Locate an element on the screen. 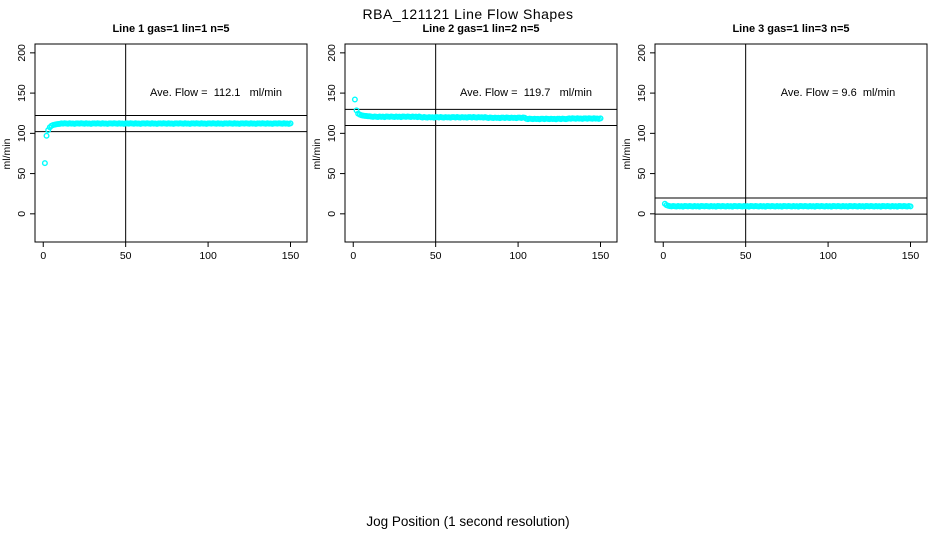 The height and width of the screenshot is (540, 936). plot2-title: Line 2 gas=1 lin=2 n=5 is located at coordinates (481, 29).